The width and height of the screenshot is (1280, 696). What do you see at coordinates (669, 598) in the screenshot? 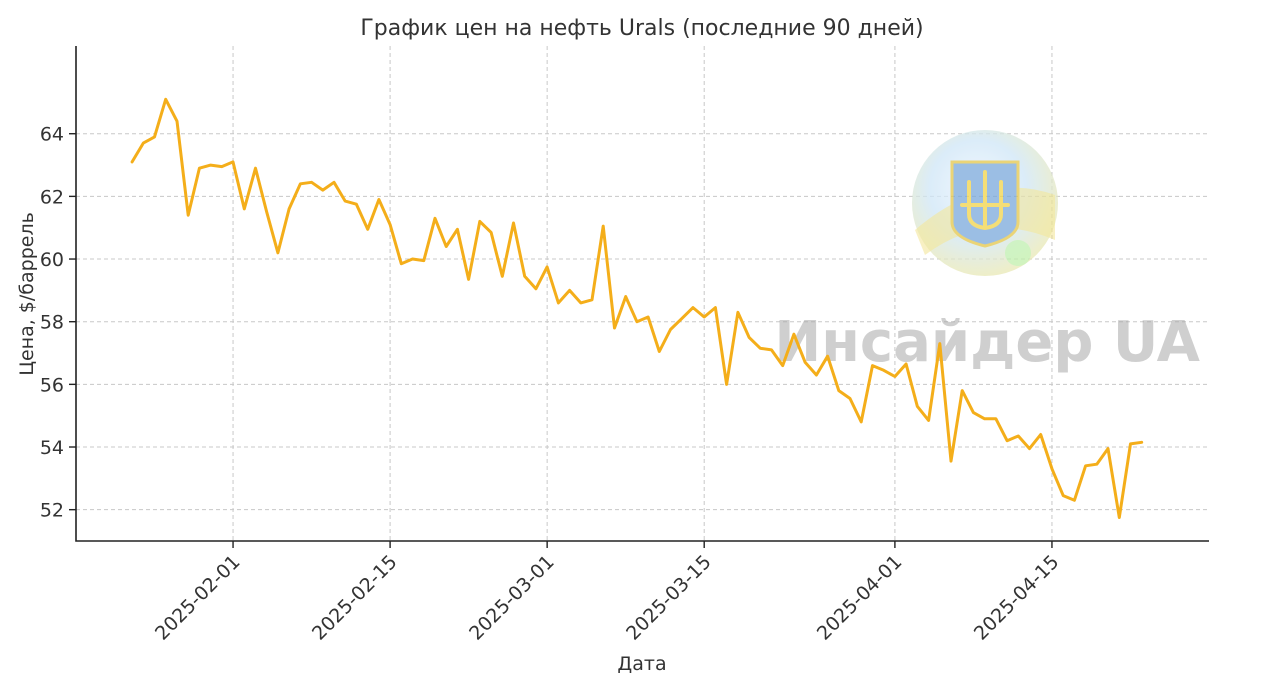
I see `x-tick-label: 2025-03-15` at bounding box center [669, 598].